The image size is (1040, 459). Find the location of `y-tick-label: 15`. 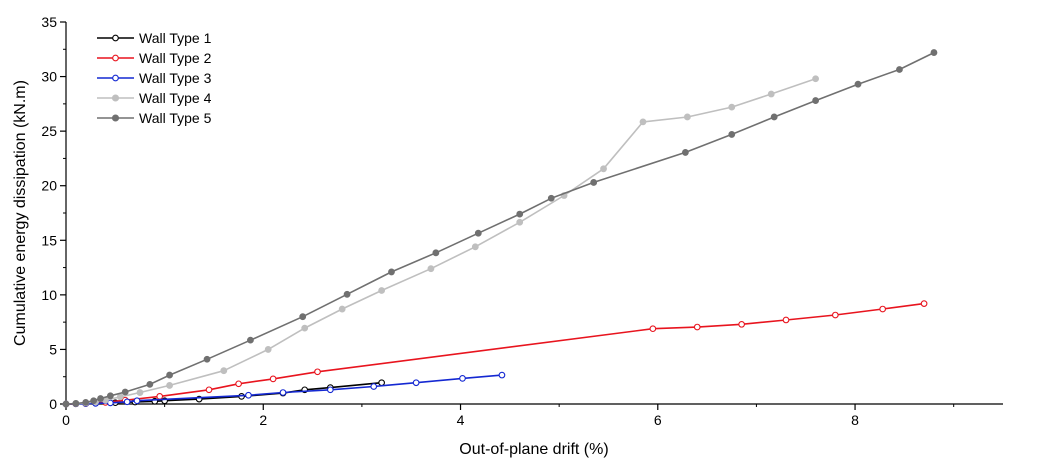

y-tick-label: 15 is located at coordinates (49, 240).